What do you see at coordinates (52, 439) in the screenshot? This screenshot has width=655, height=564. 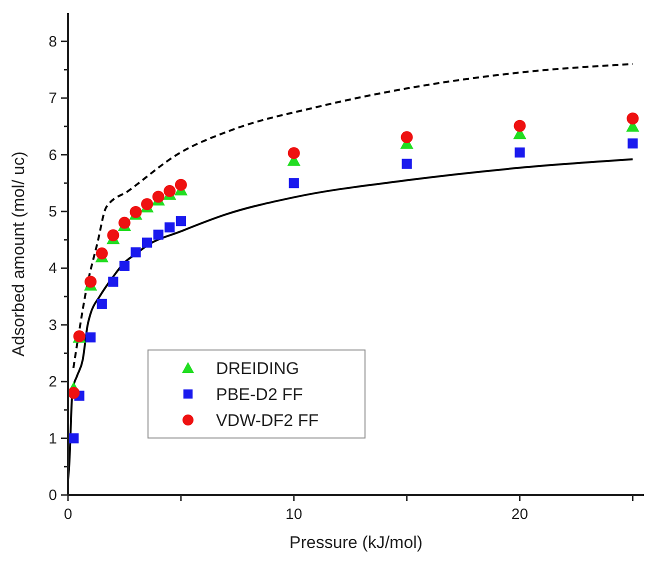 I see `y-tick-label: 1` at bounding box center [52, 439].